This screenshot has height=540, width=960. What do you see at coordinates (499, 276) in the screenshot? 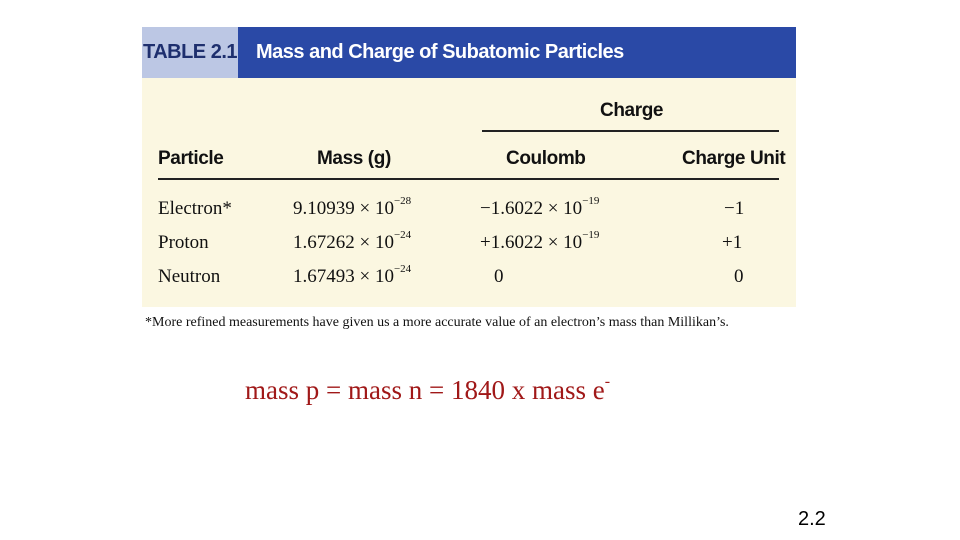
I see `table-row-coulomb: 0` at bounding box center [499, 276].